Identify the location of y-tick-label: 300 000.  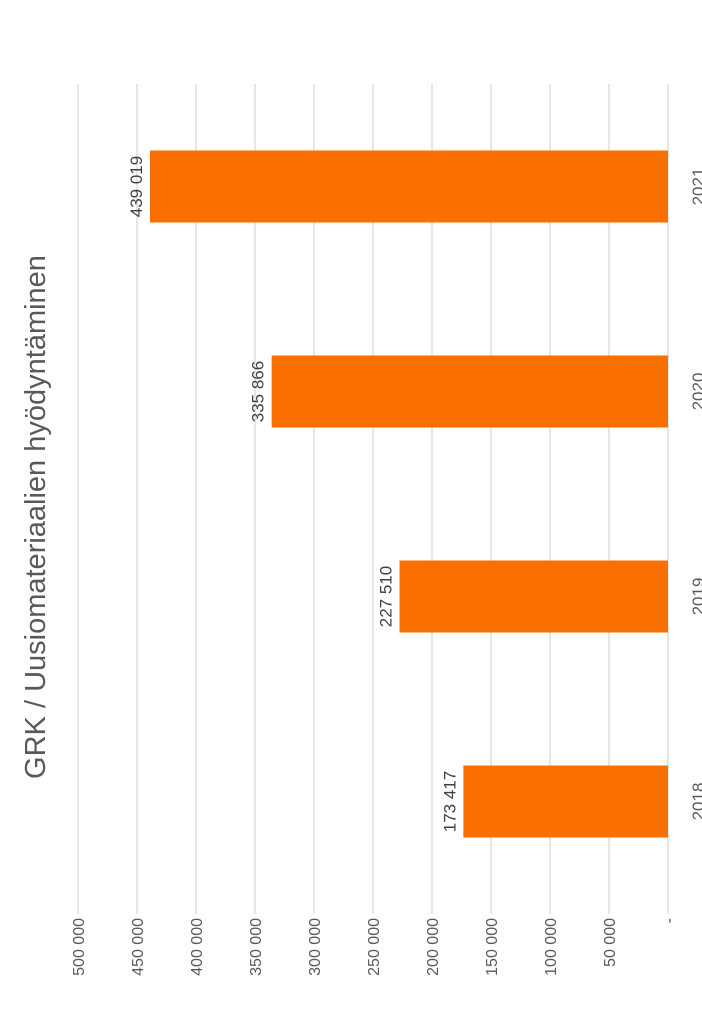
(315, 947).